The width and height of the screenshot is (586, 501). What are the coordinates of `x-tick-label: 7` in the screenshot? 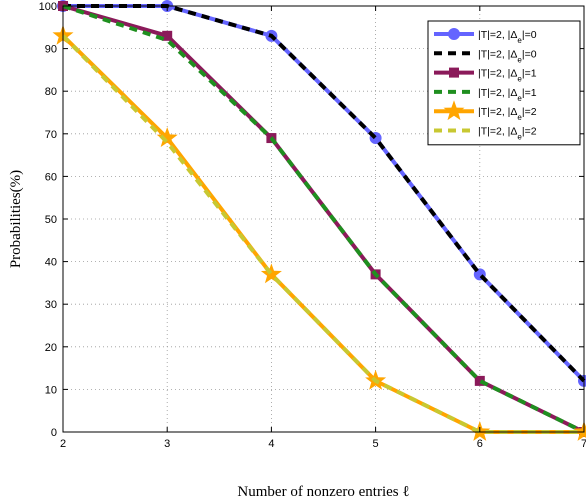 It's located at (583, 444).